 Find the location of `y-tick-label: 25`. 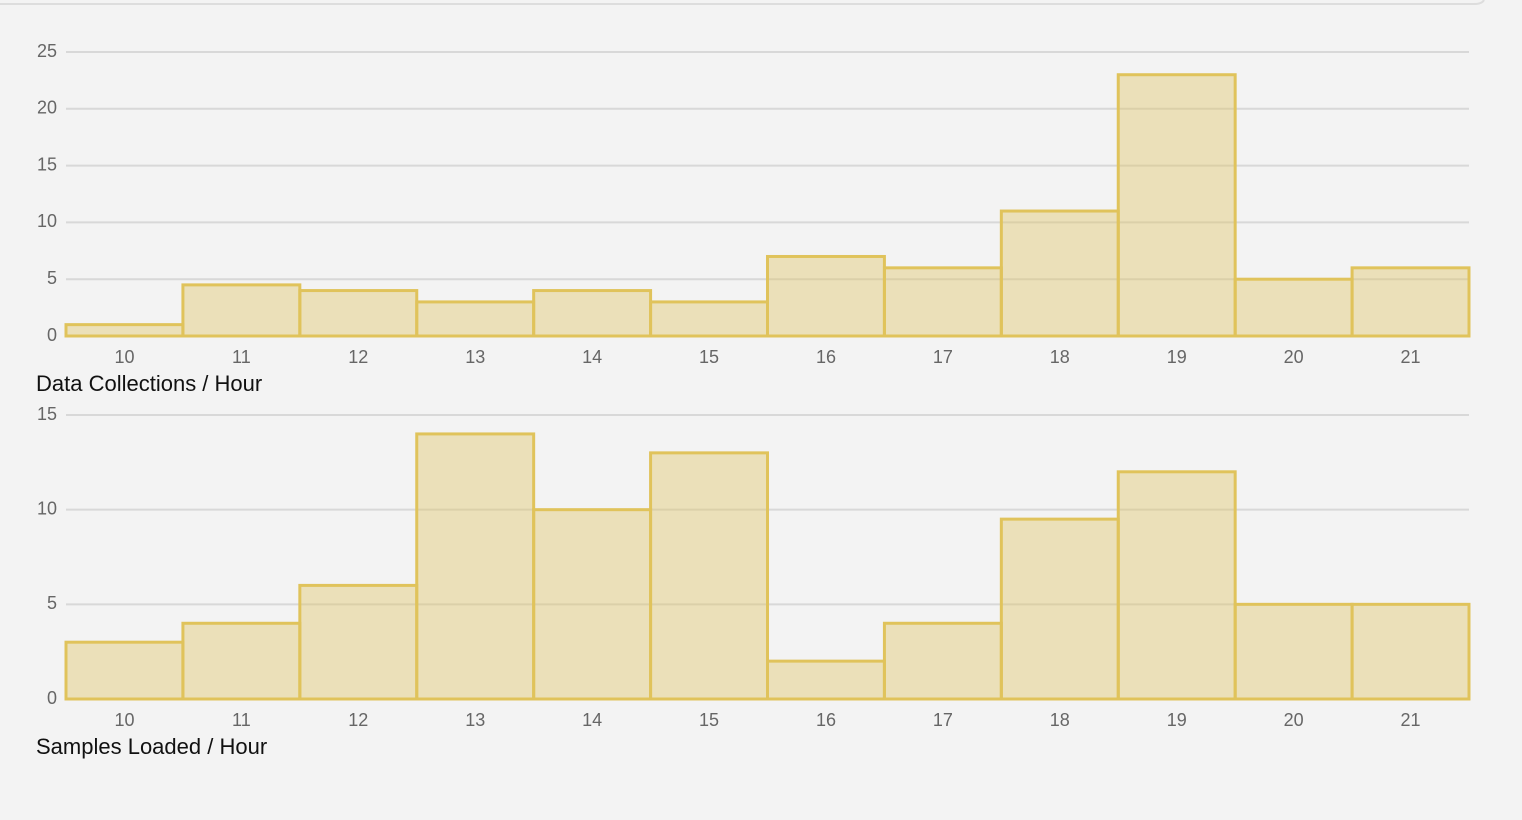

y-tick-label: 25 is located at coordinates (47, 51).